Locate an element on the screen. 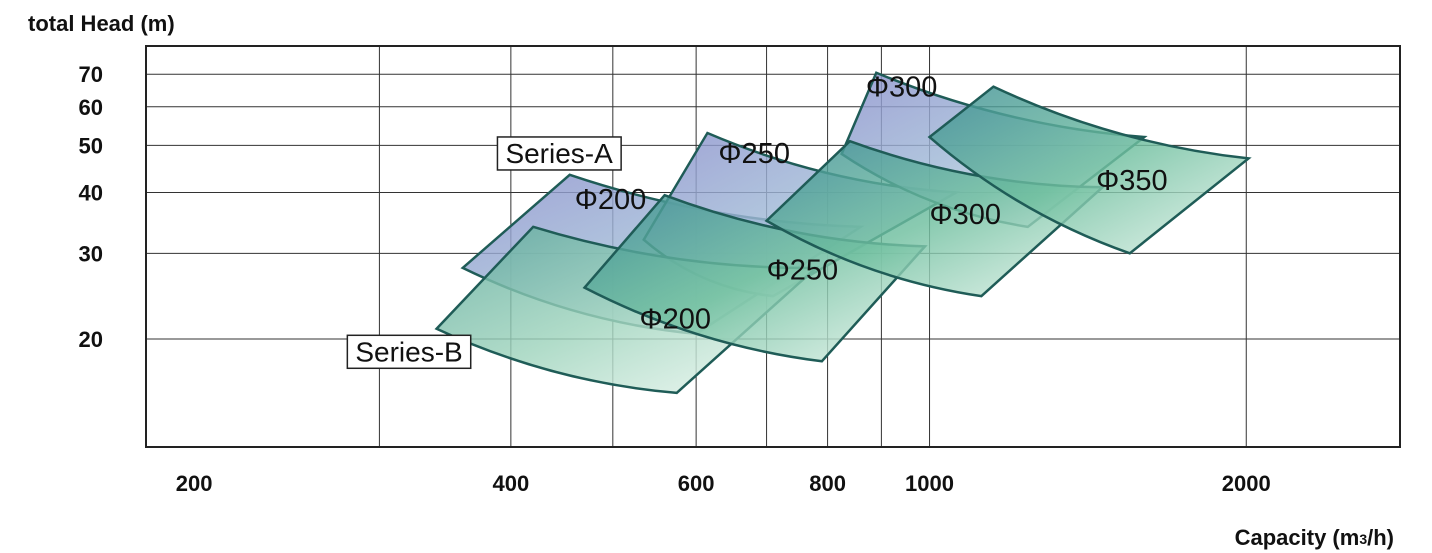 This screenshot has width=1432, height=553. y-tick-label: 40 is located at coordinates (91, 193).